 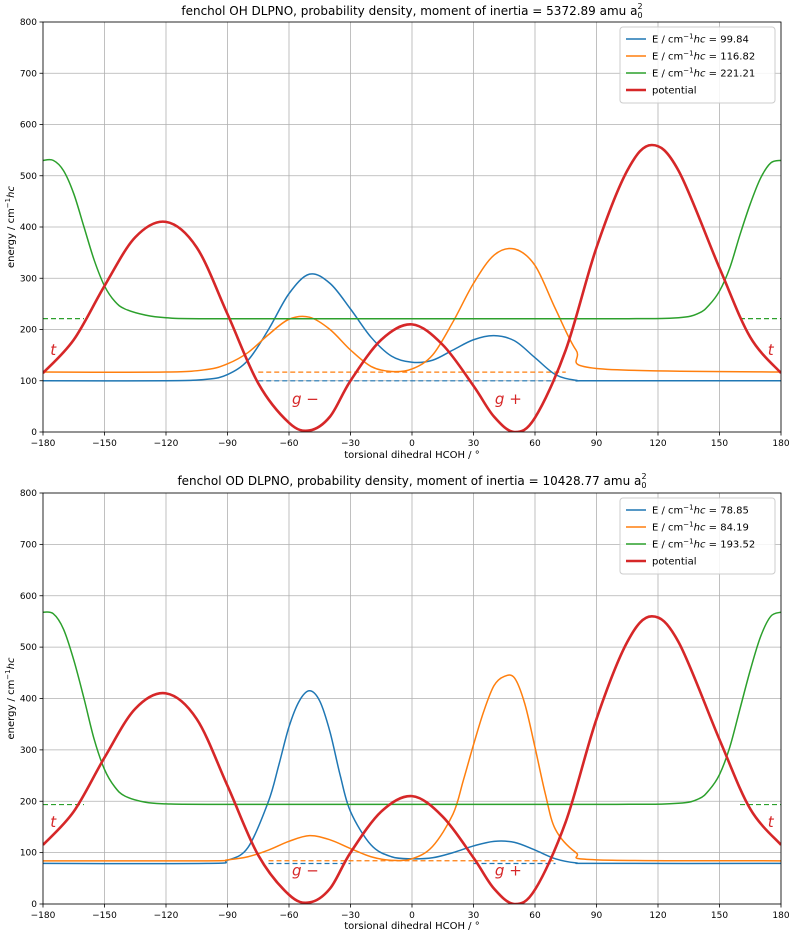 I want to click on legend-label-orange: E / cm−1hc = 84.19, so click(x=700, y=527).